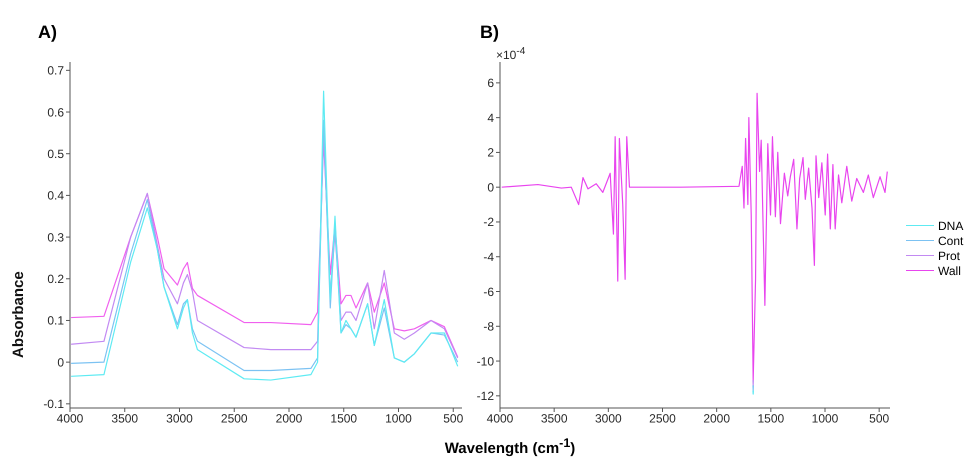  Describe the element at coordinates (55, 71) in the screenshot. I see `y-tick-label: 0.7` at that location.